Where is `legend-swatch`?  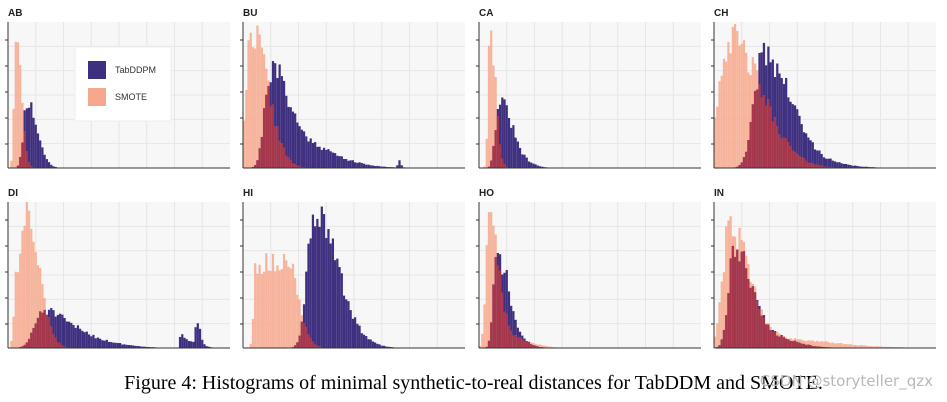 legend-swatch is located at coordinates (97, 70).